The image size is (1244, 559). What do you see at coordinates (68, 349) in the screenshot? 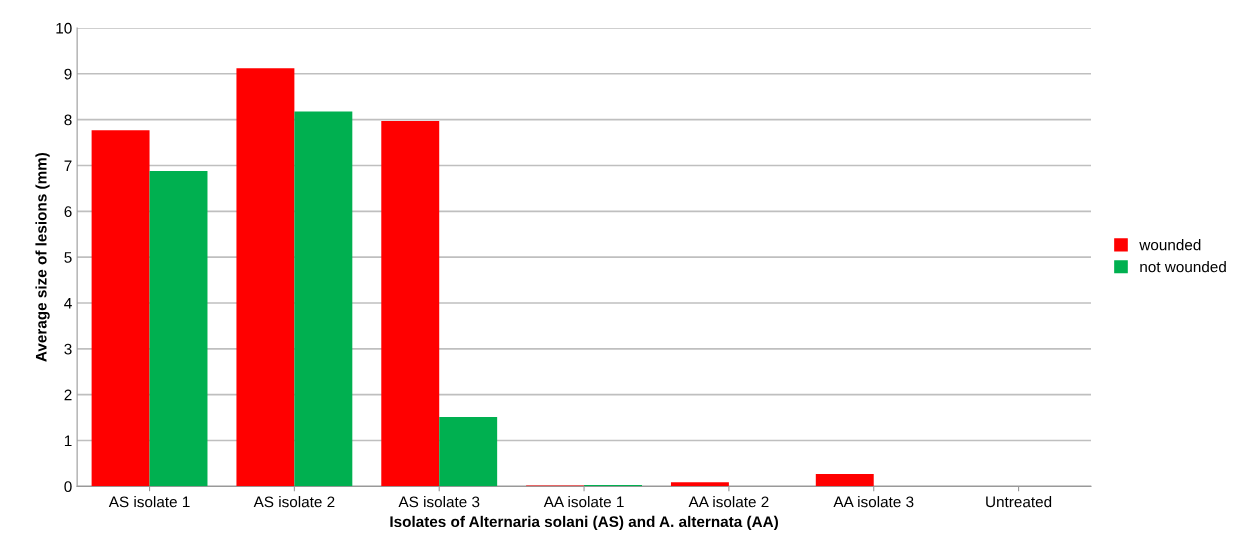
I see `y-tick-label: 3` at bounding box center [68, 349].